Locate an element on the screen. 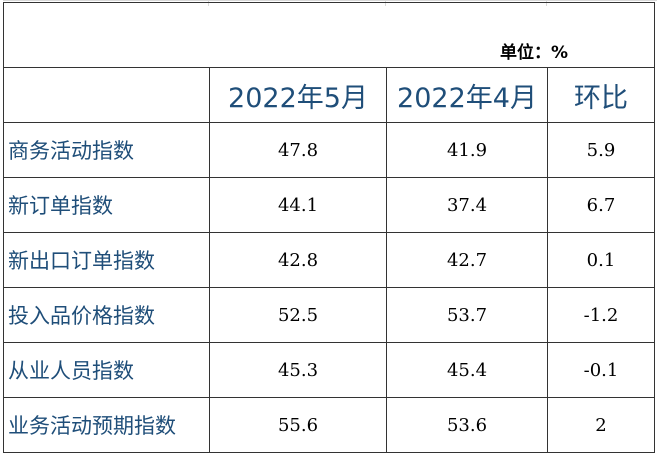 This screenshot has height=456, width=659. may-value-cell: 45.3 is located at coordinates (298, 370).